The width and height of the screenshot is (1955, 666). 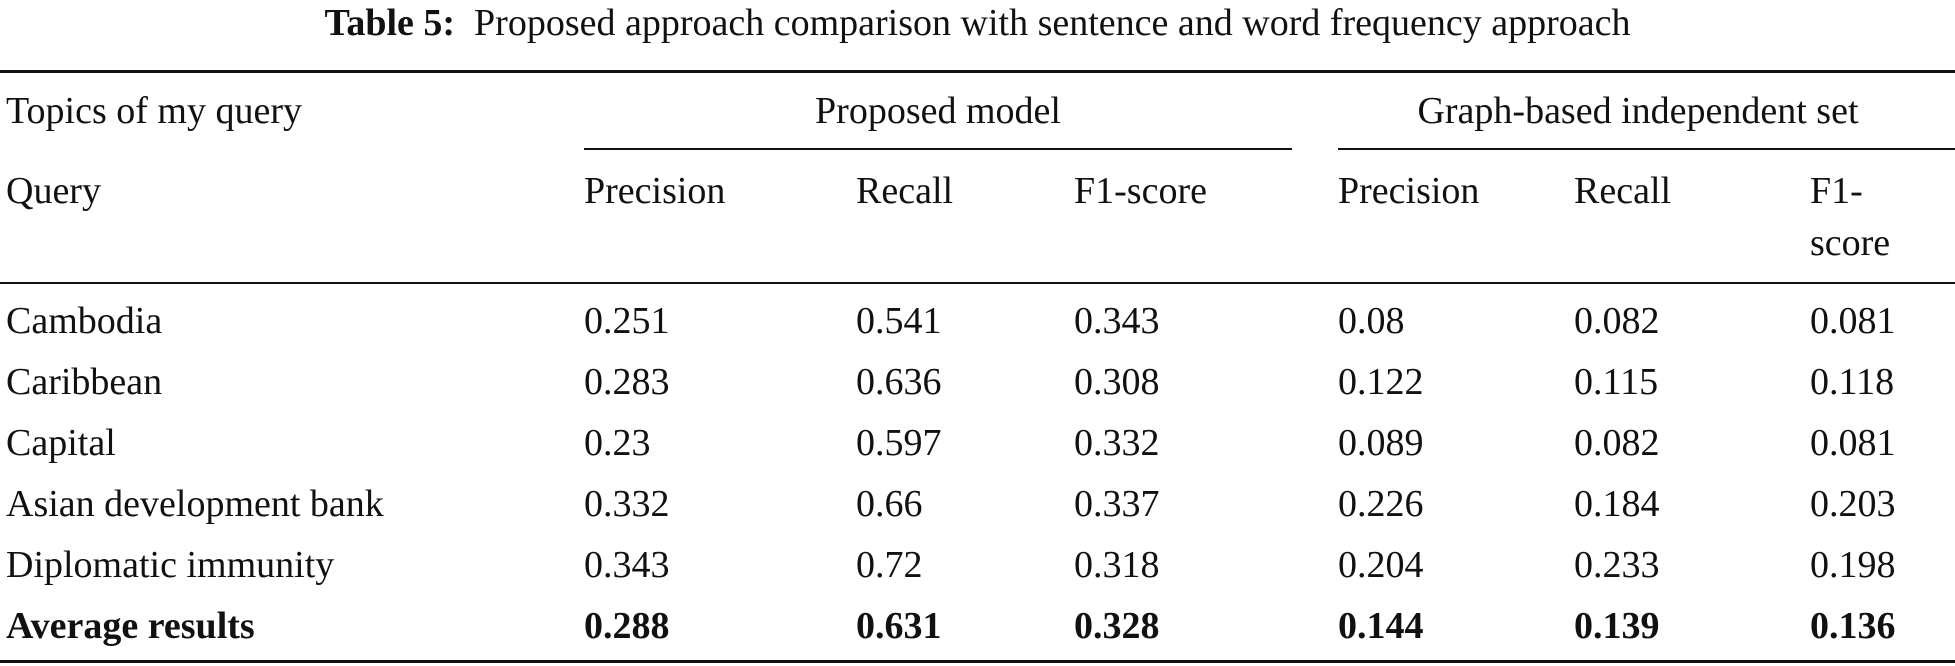 I want to click on value-cell: 0.204, so click(x=1381, y=565).